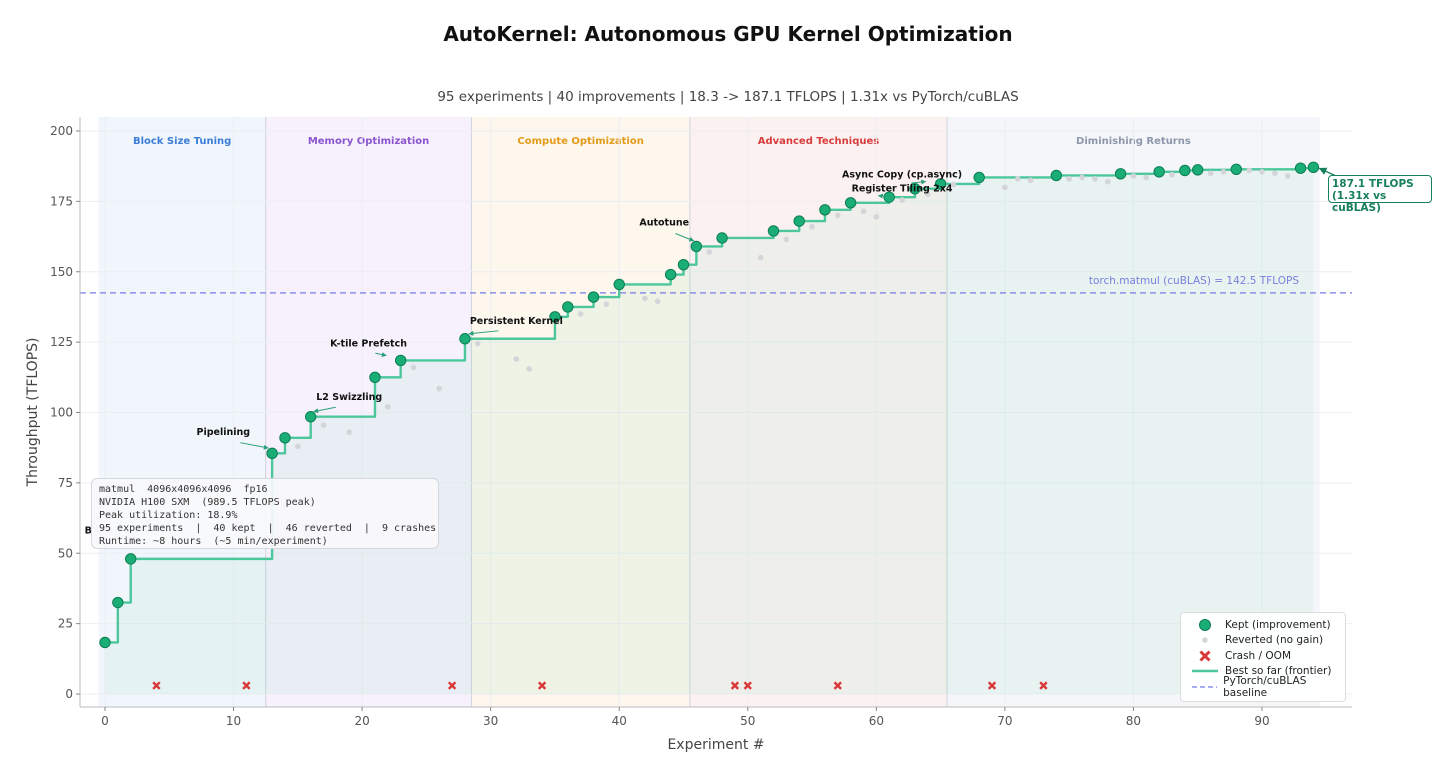  I want to click on legend-item-baseline: PyTorch/cuBLAS baseline, so click(1268, 687).